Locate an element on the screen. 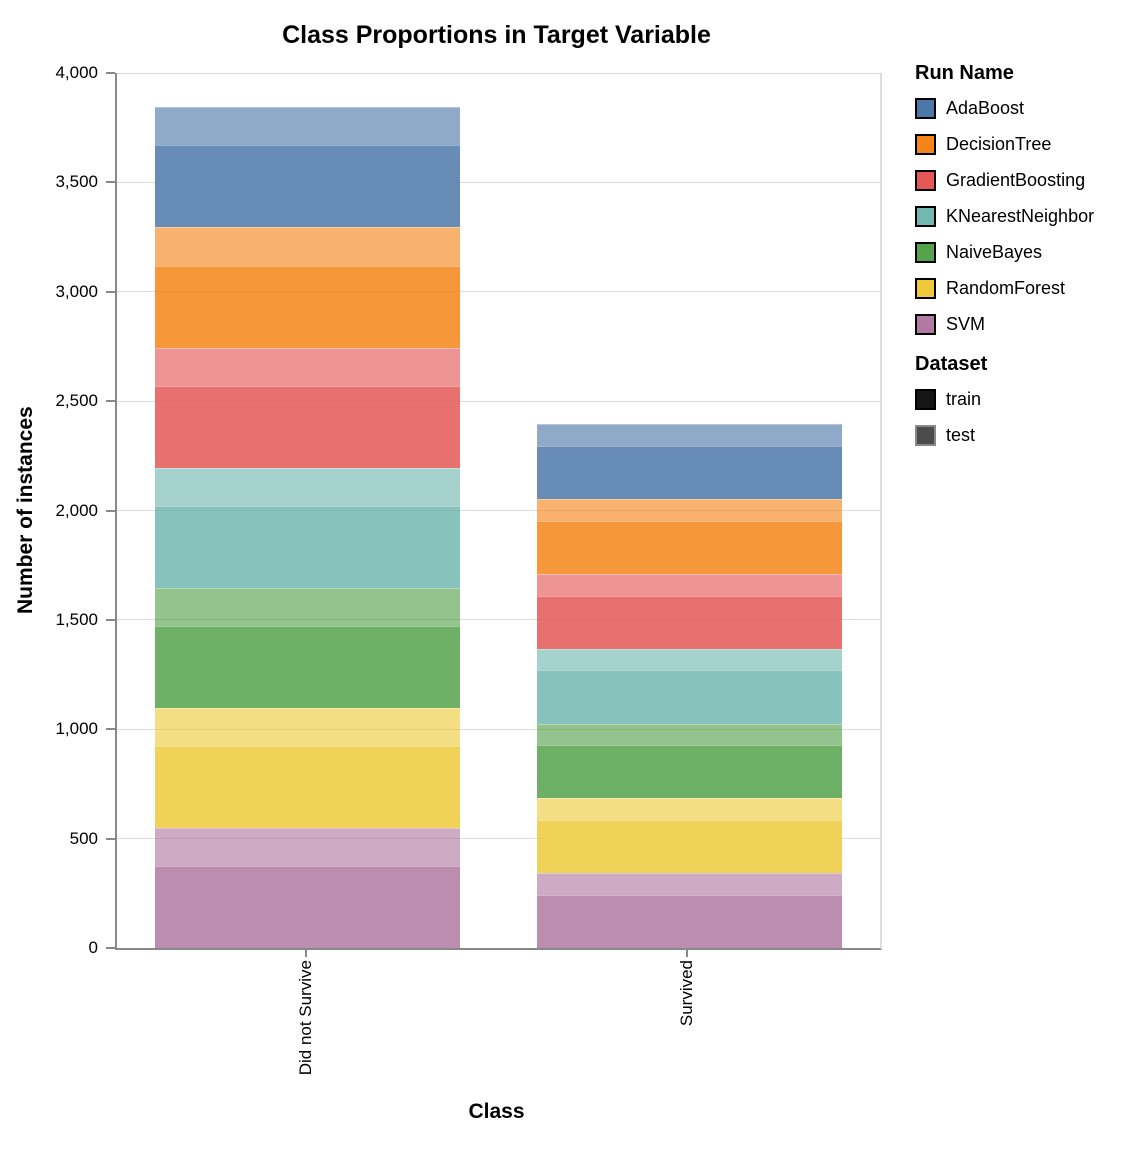 Image resolution: width=1136 pixels, height=1150 pixels. legend-label: SVM is located at coordinates (966, 324).